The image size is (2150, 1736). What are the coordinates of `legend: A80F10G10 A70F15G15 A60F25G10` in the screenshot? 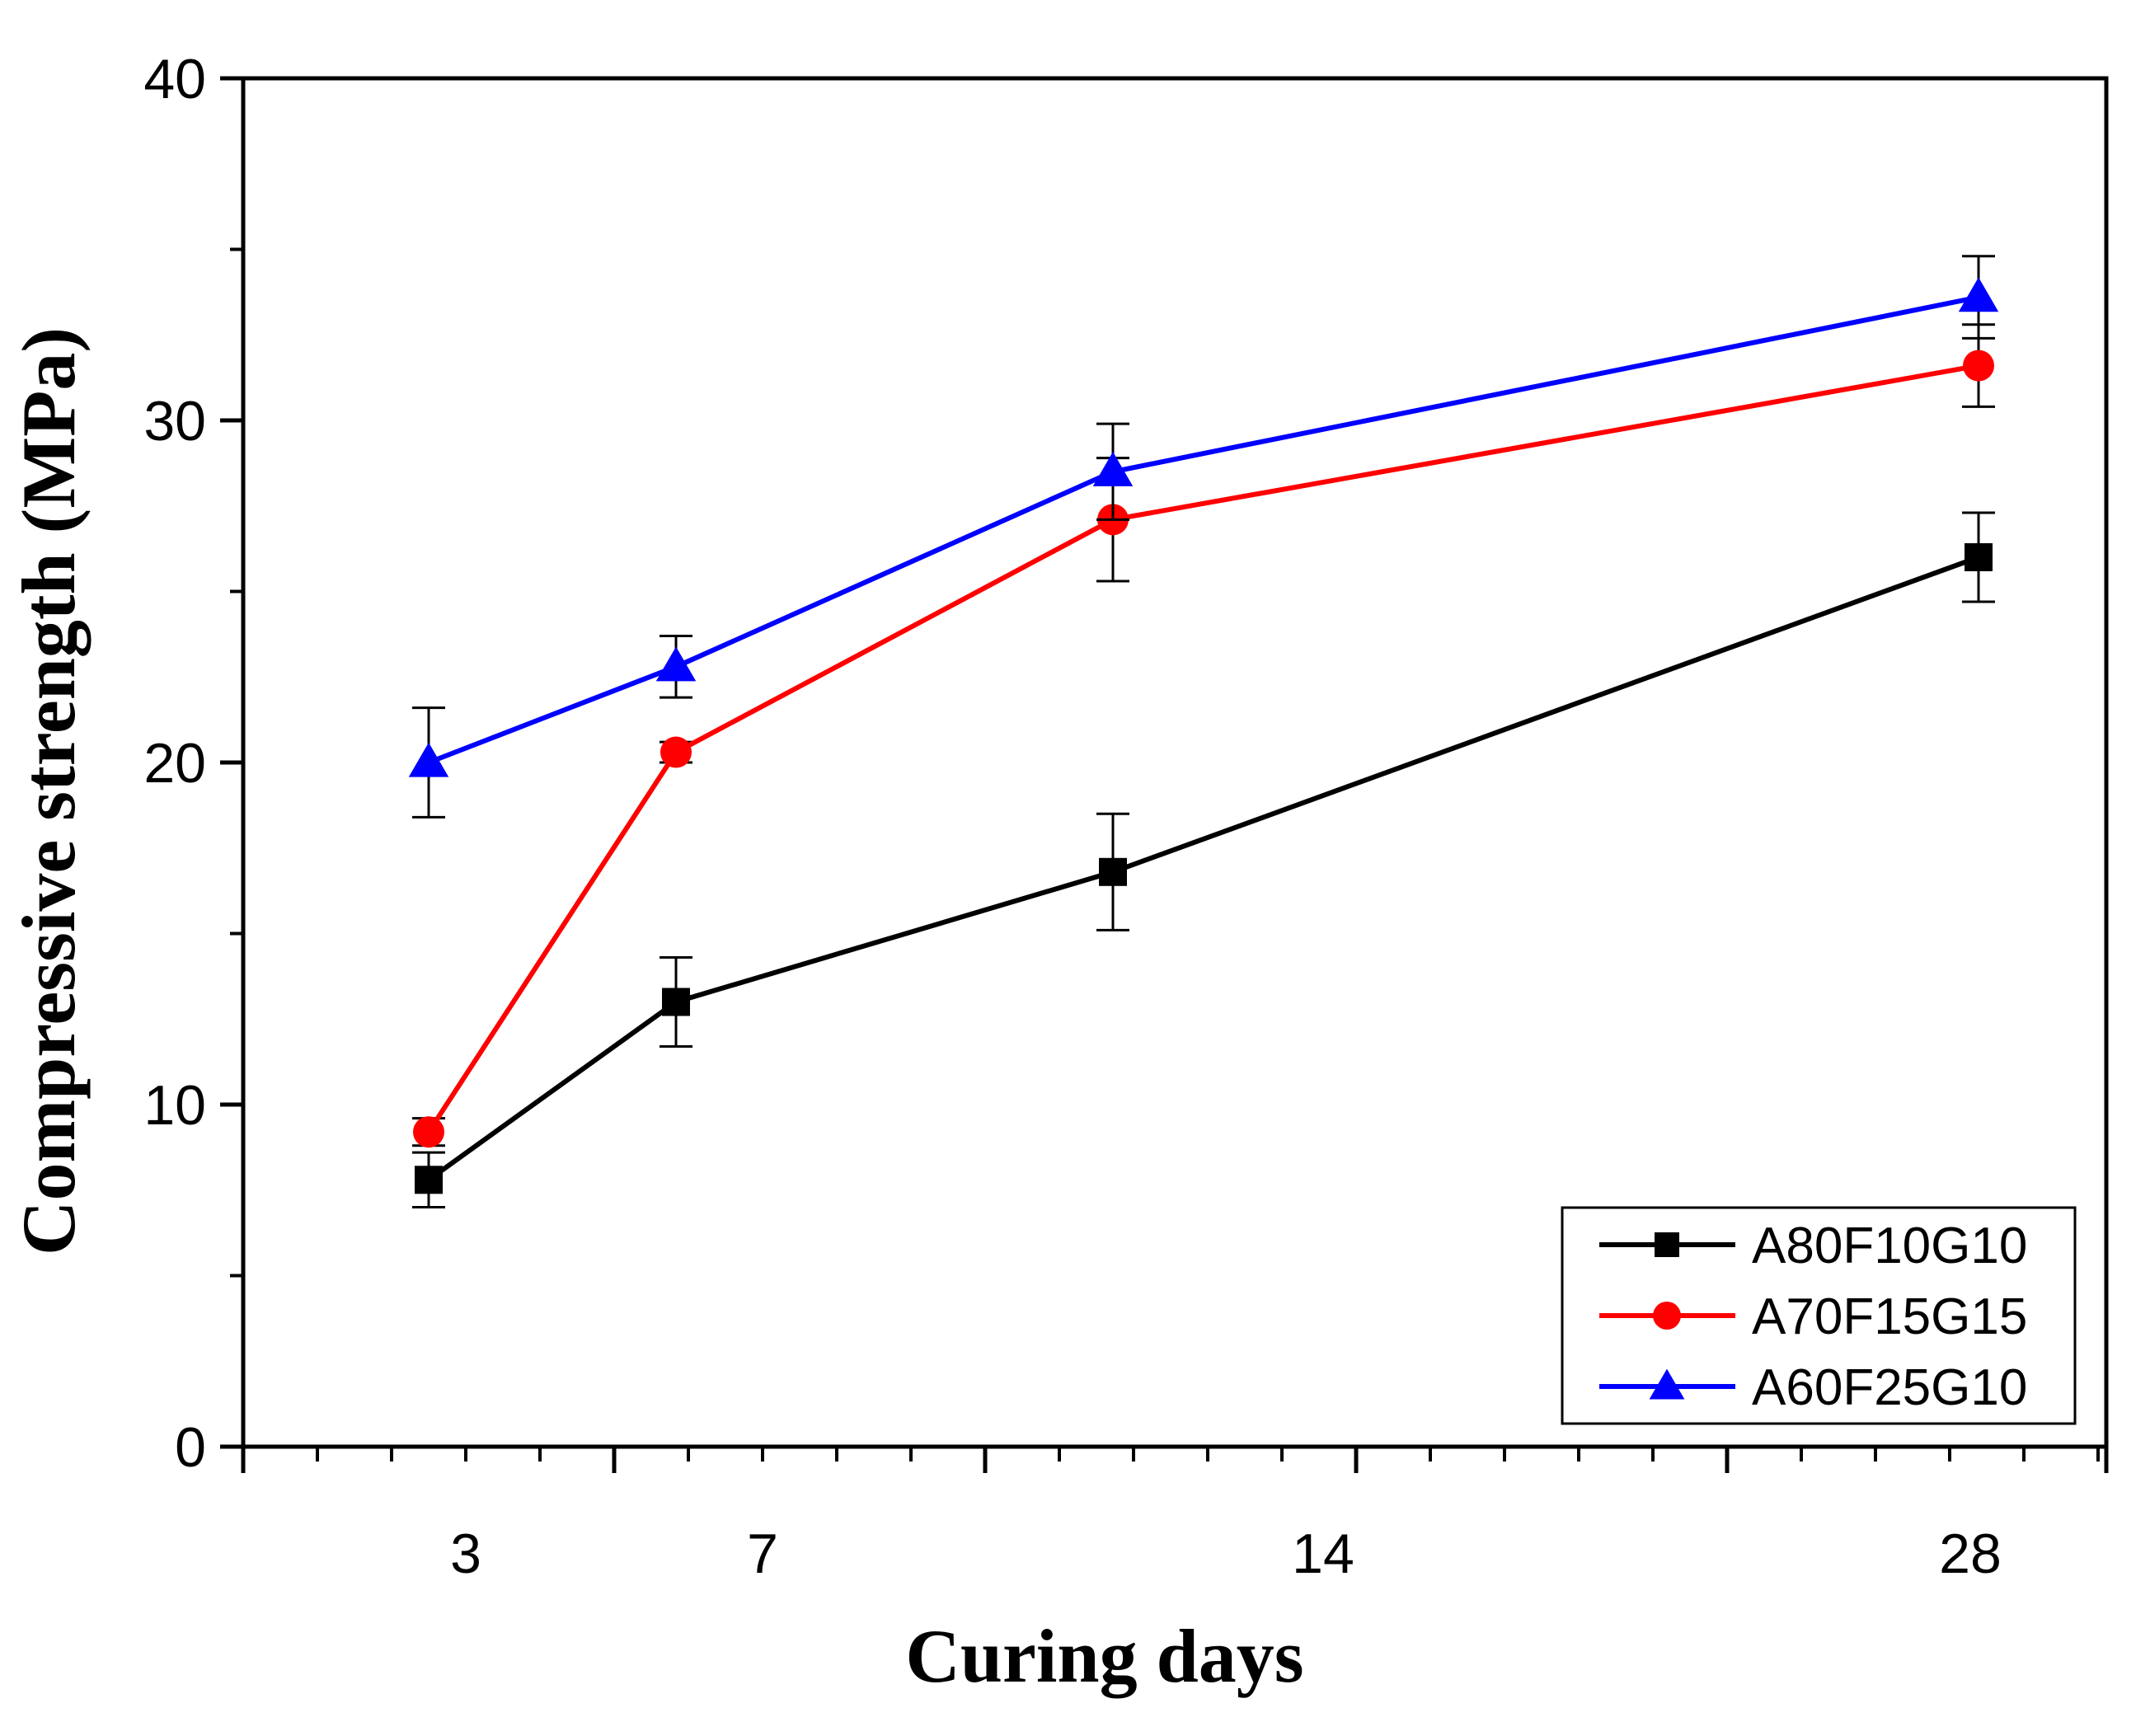 It's located at (1819, 1315).